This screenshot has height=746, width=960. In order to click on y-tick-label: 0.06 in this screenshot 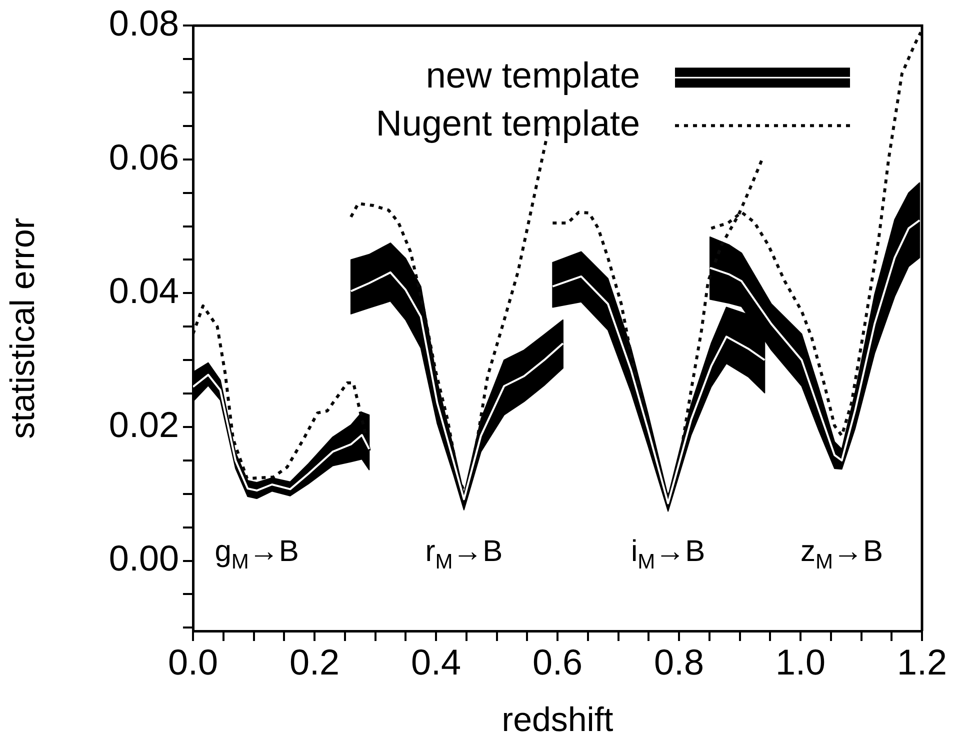, I will do `click(143, 157)`.